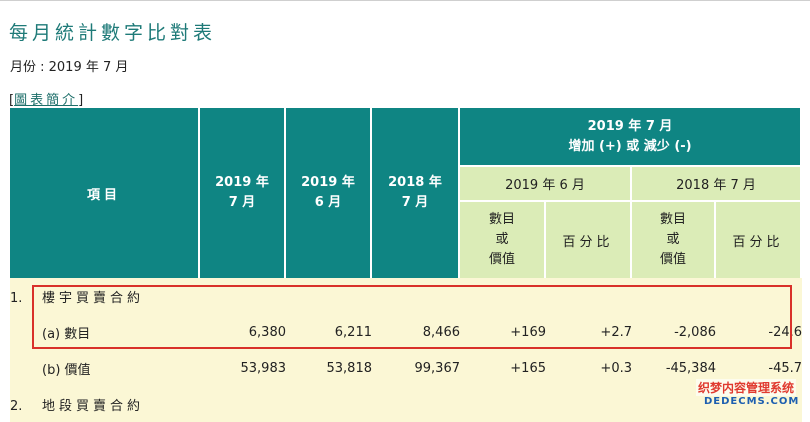 This screenshot has height=422, width=810. What do you see at coordinates (503, 332) in the screenshot?
I see `cell: +169` at bounding box center [503, 332].